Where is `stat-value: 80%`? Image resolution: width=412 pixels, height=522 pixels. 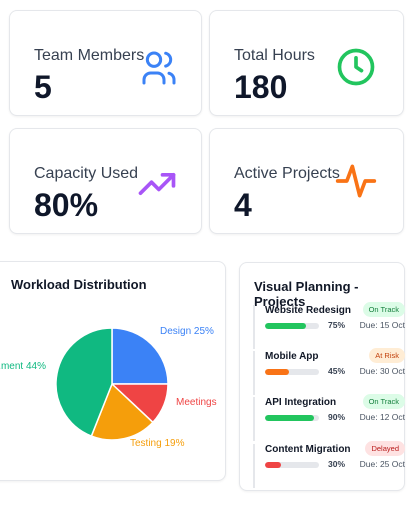
stat-value: 80% is located at coordinates (66, 205).